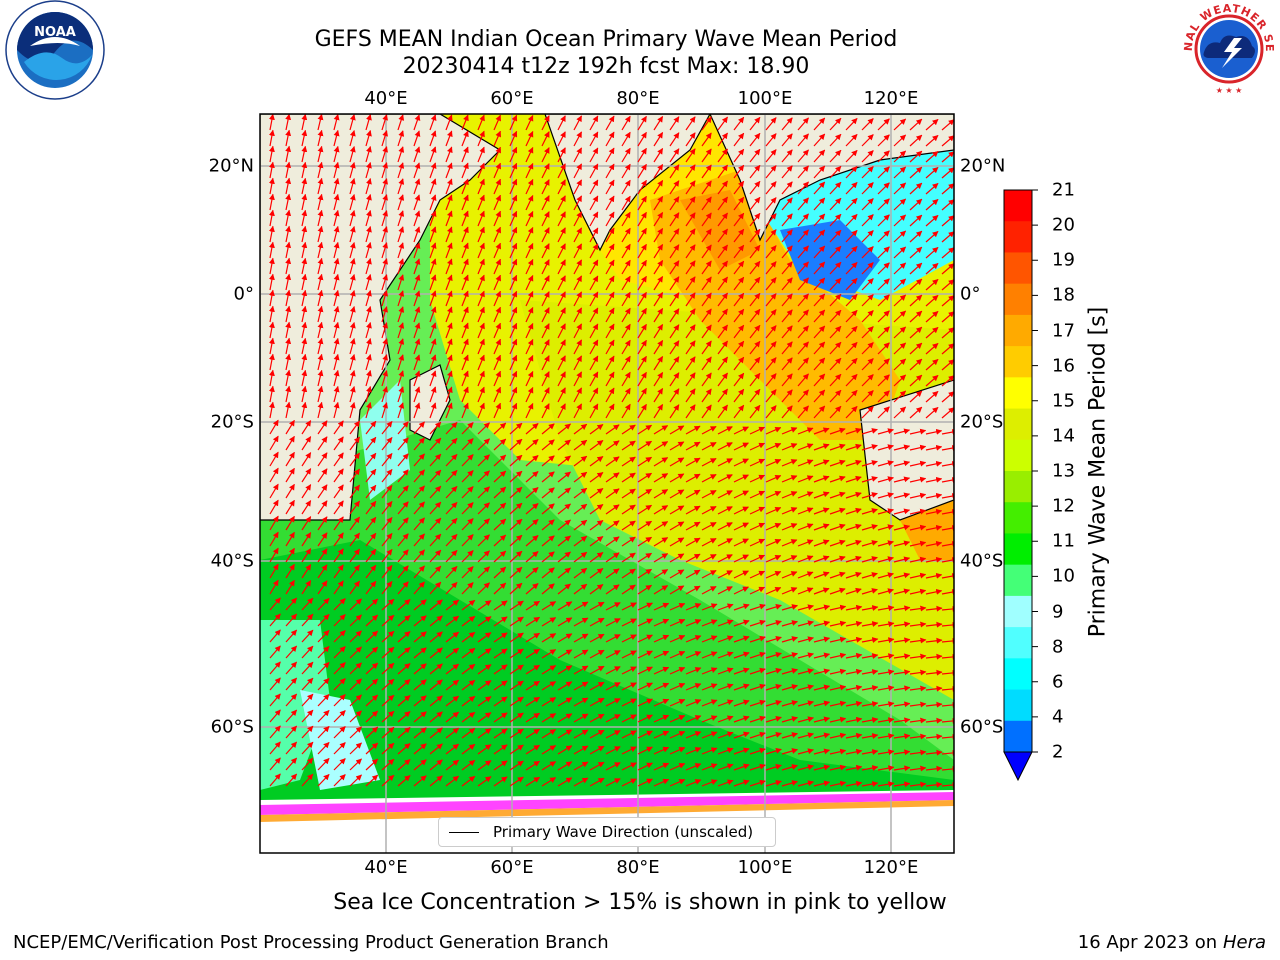 The width and height of the screenshot is (1280, 960). What do you see at coordinates (1058, 611) in the screenshot?
I see `colorbar-label: 9` at bounding box center [1058, 611].